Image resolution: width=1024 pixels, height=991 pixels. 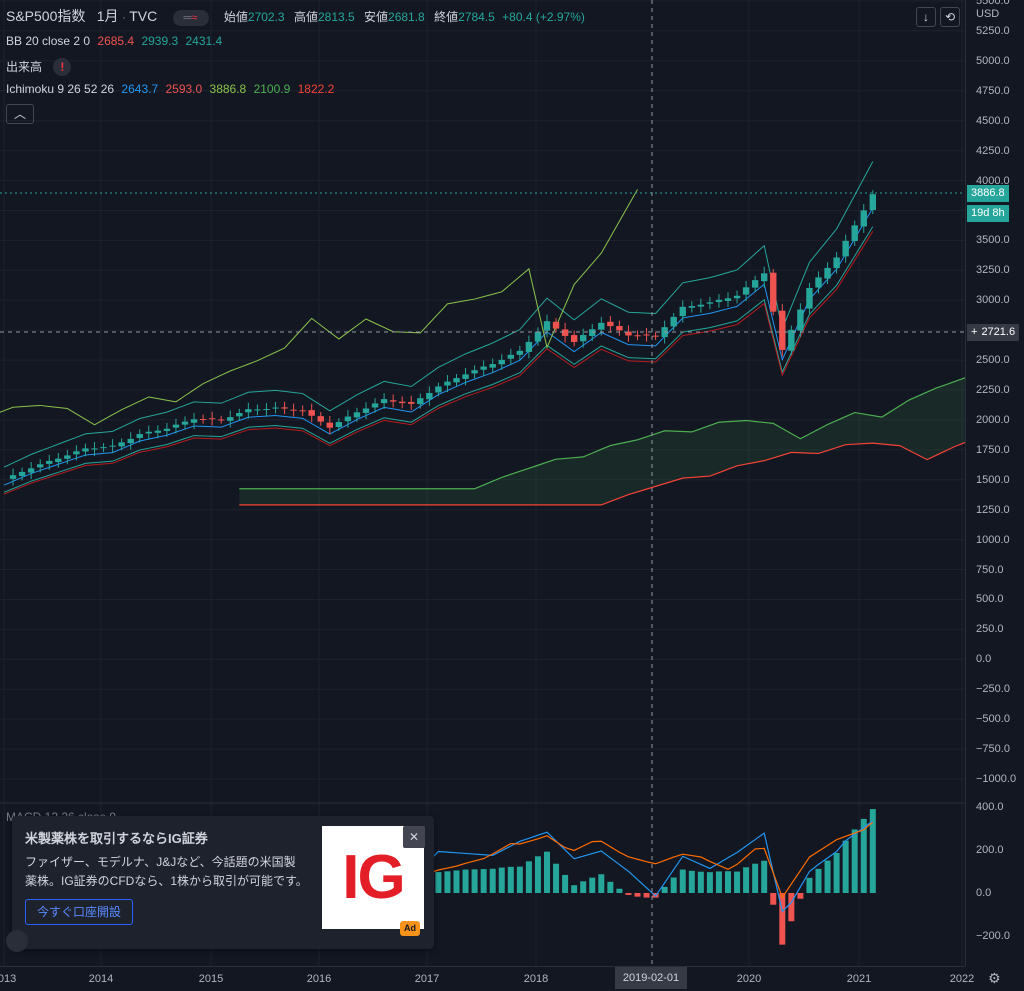 I want to click on source-label: TVC, so click(x=143, y=16).